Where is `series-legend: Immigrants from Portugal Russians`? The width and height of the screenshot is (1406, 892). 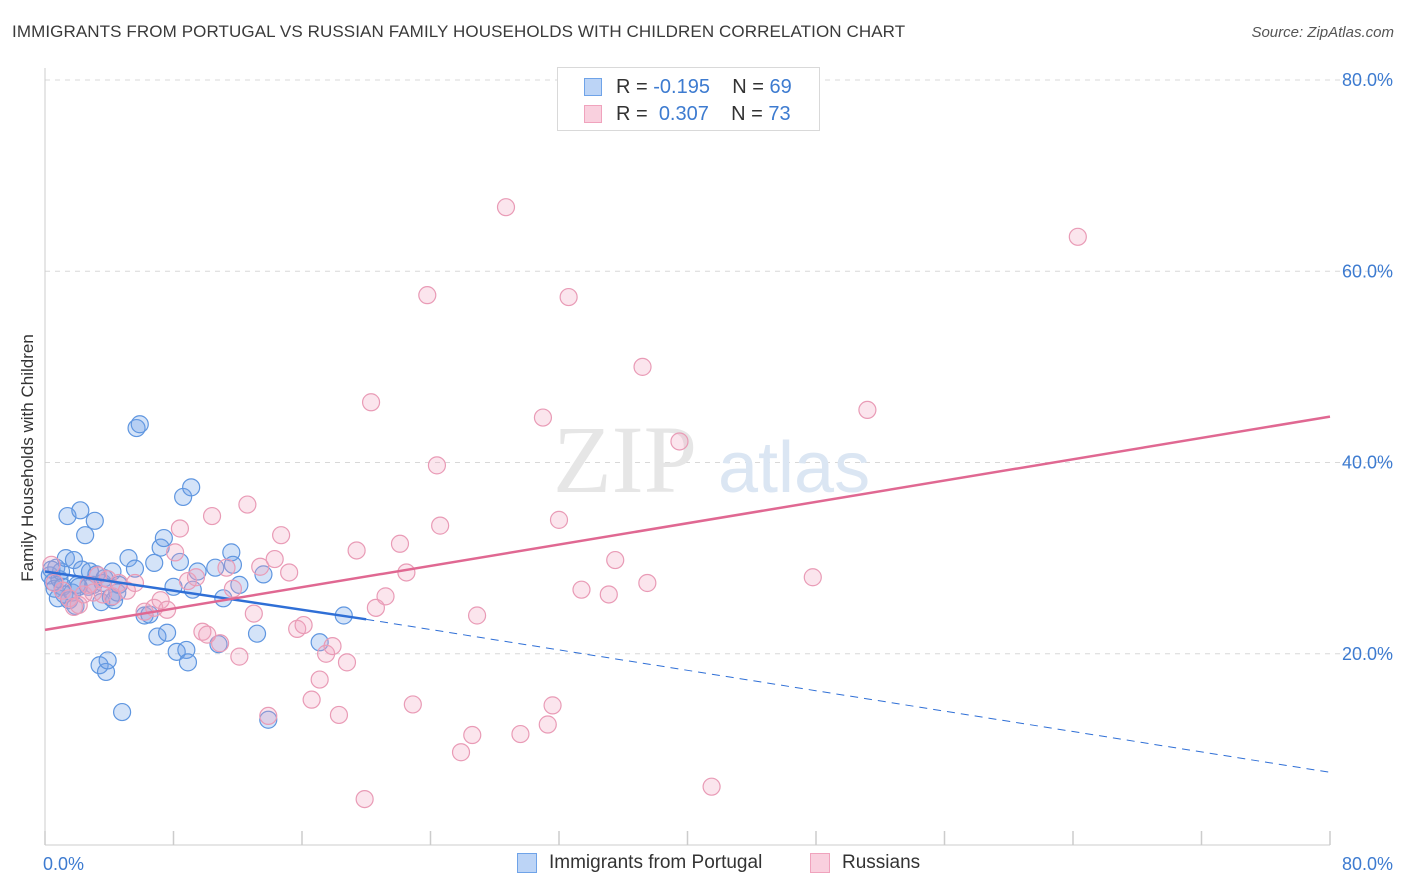 series-legend: Immigrants from Portugal Russians is located at coordinates (703, 865).